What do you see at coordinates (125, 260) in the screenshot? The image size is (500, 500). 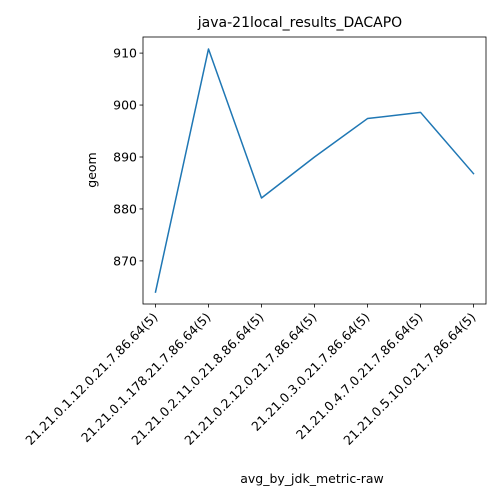 I see `y-tick-label: 870` at bounding box center [125, 260].